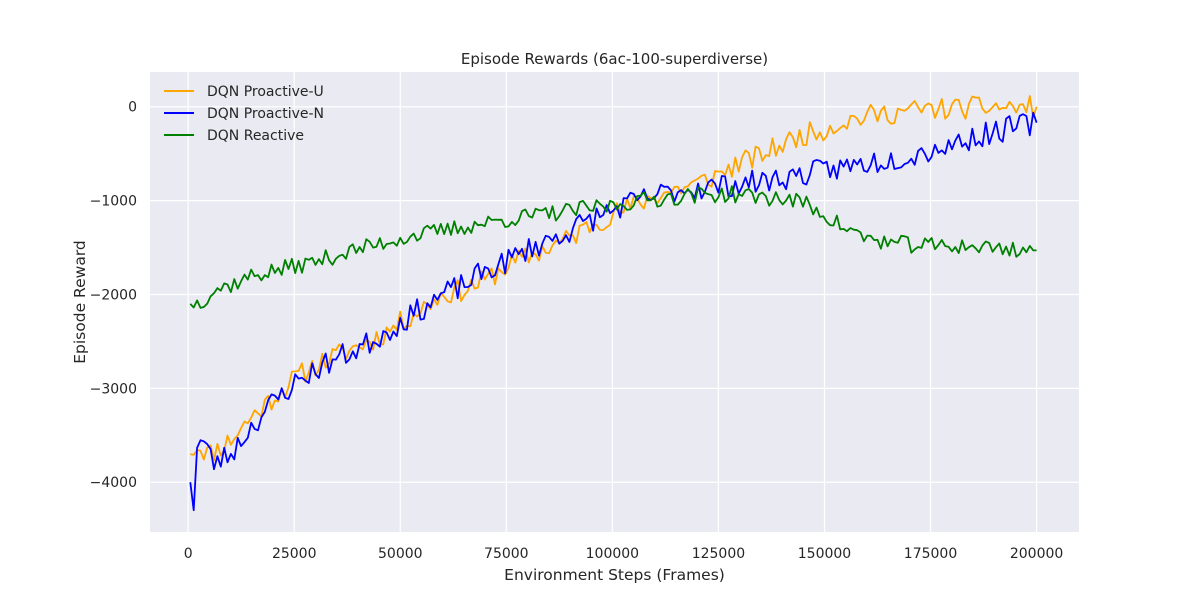  Describe the element at coordinates (113, 389) in the screenshot. I see `y-tick-label: −3000` at that location.